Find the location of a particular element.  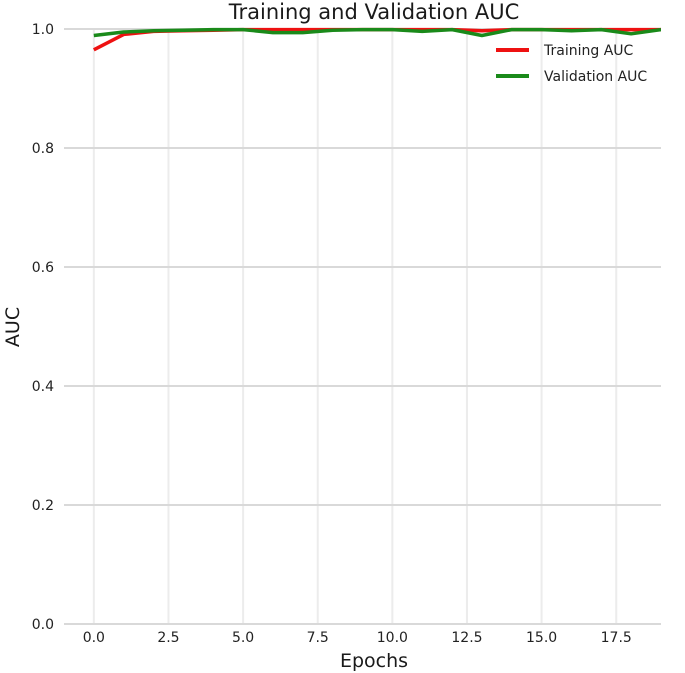

y-axis-label: AUC is located at coordinates (13, 327).